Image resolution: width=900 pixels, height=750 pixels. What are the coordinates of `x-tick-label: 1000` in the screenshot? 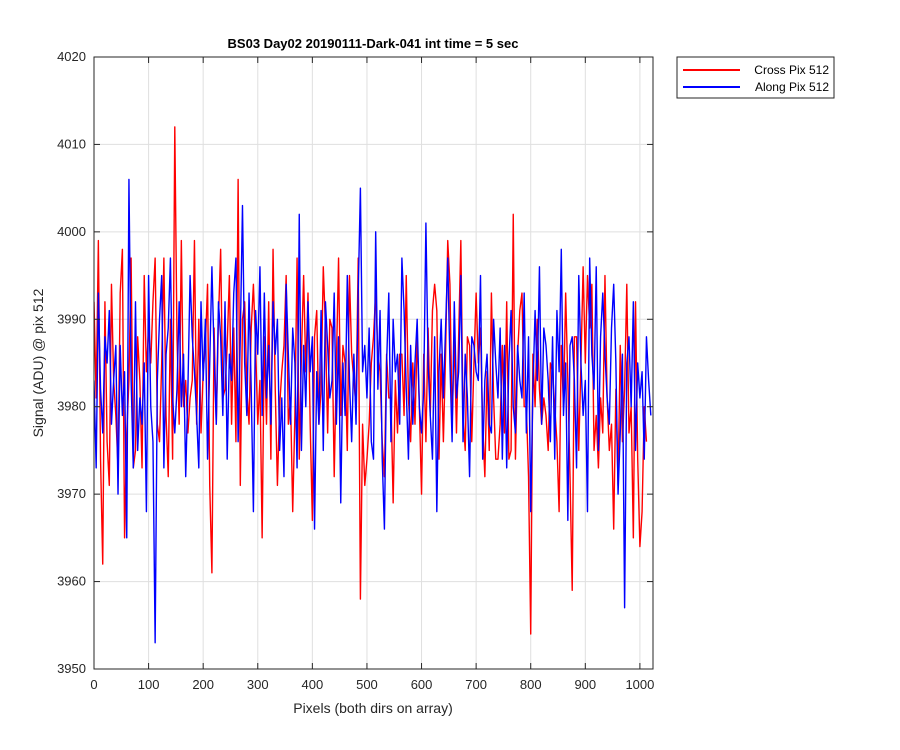 It's located at (639, 684).